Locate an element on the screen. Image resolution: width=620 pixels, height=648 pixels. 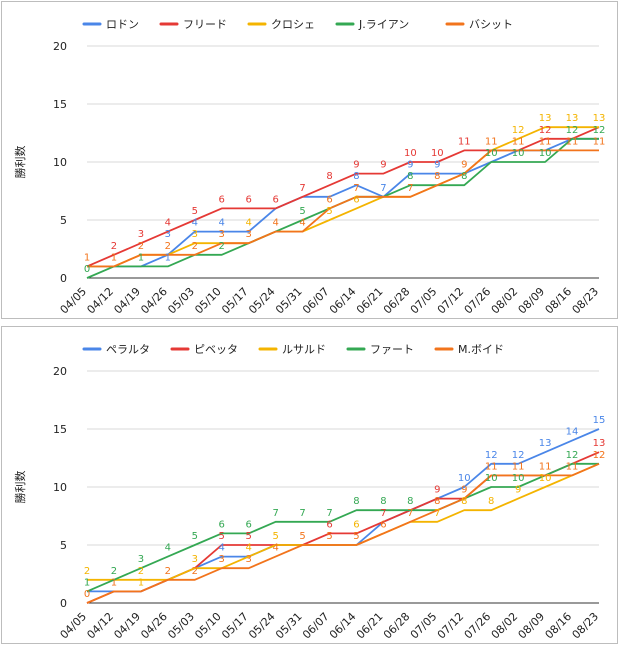
legend-entry: ファート is located at coordinates (392, 349).